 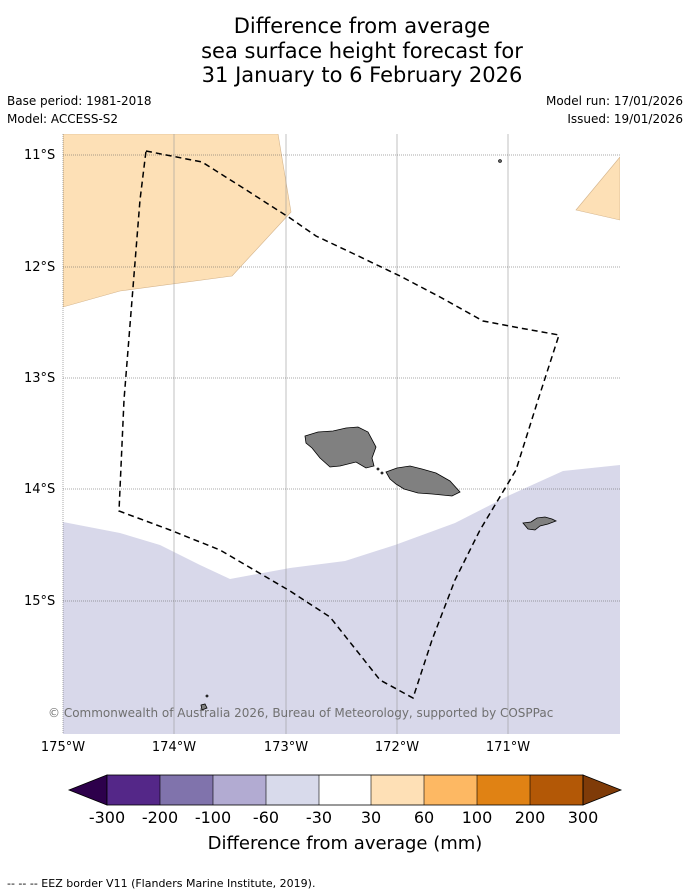 I want to click on lon-label-174w: 174°W, so click(x=174, y=747).